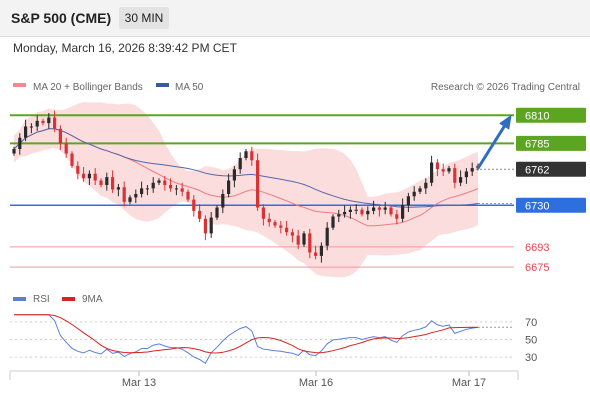 The height and width of the screenshot is (400, 590). What do you see at coordinates (19, 299) in the screenshot?
I see `legend-swatch-rsi` at bounding box center [19, 299].